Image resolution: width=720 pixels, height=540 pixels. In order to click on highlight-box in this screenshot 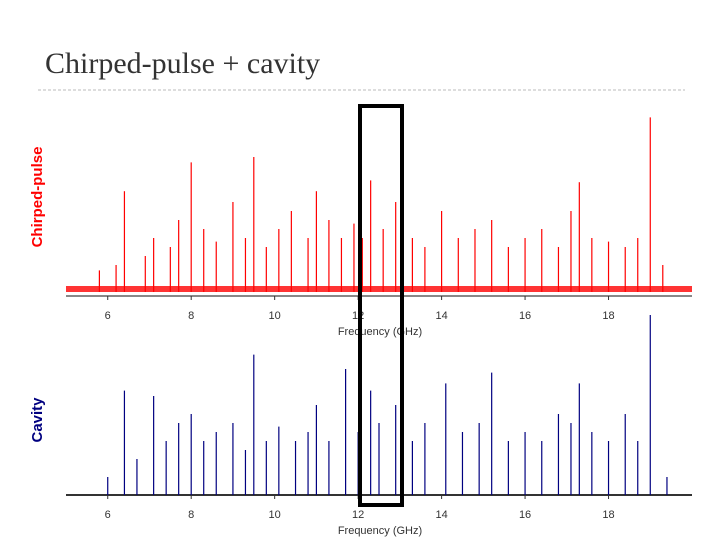, I will do `click(381, 305)`.